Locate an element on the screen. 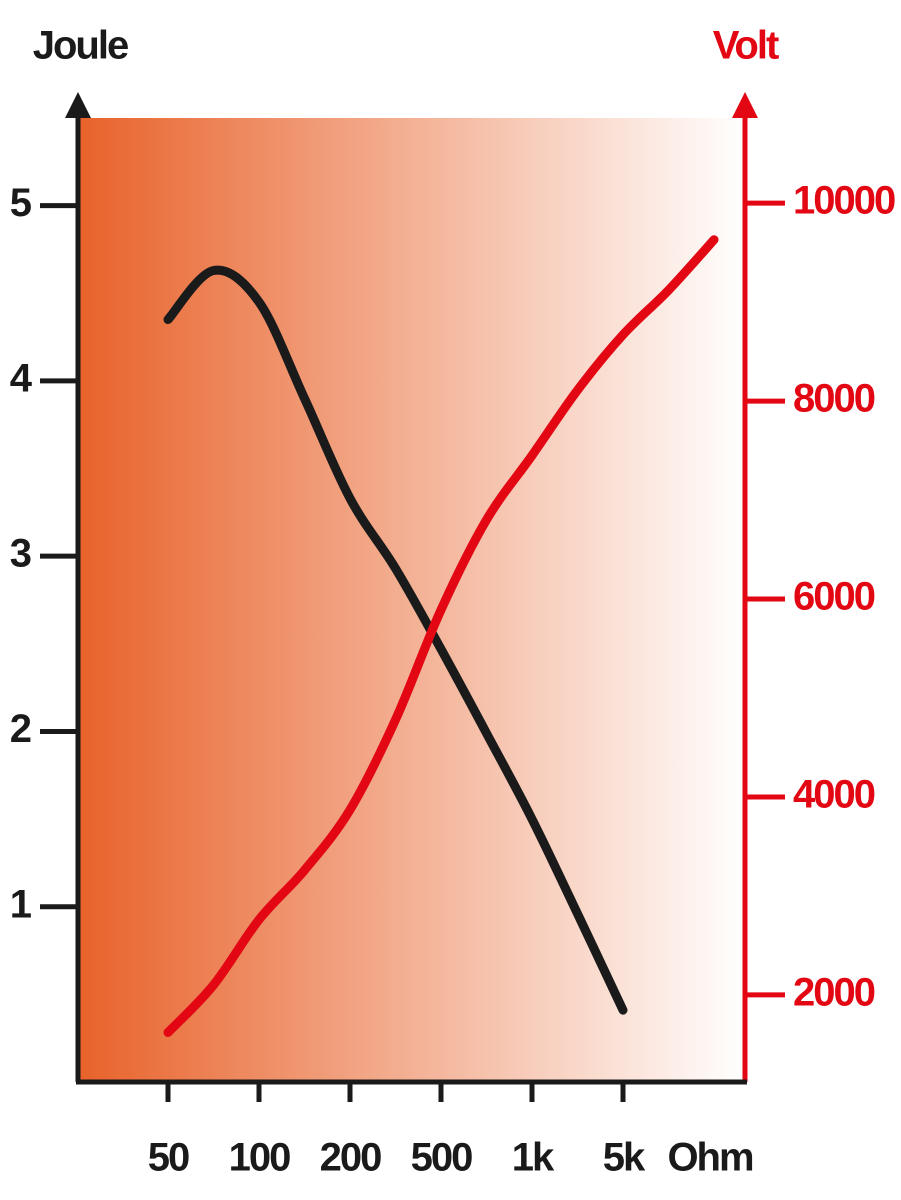 This screenshot has height=1200, width=901. y-tick-label: 4 is located at coordinates (21, 378).